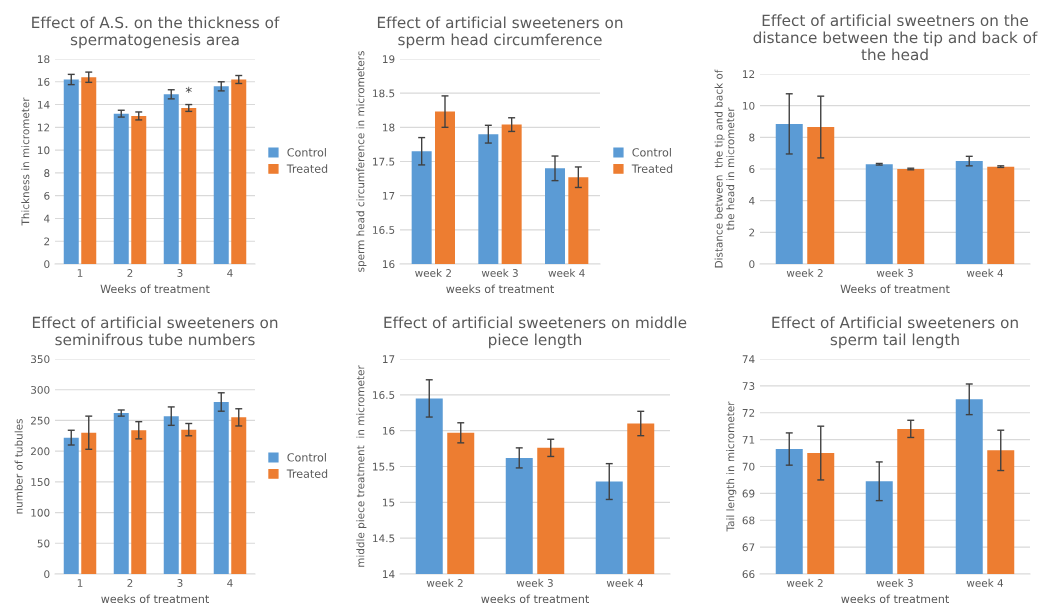 Image resolution: width=1047 pixels, height=609 pixels. I want to click on y-tick-label: 66, so click(748, 574).